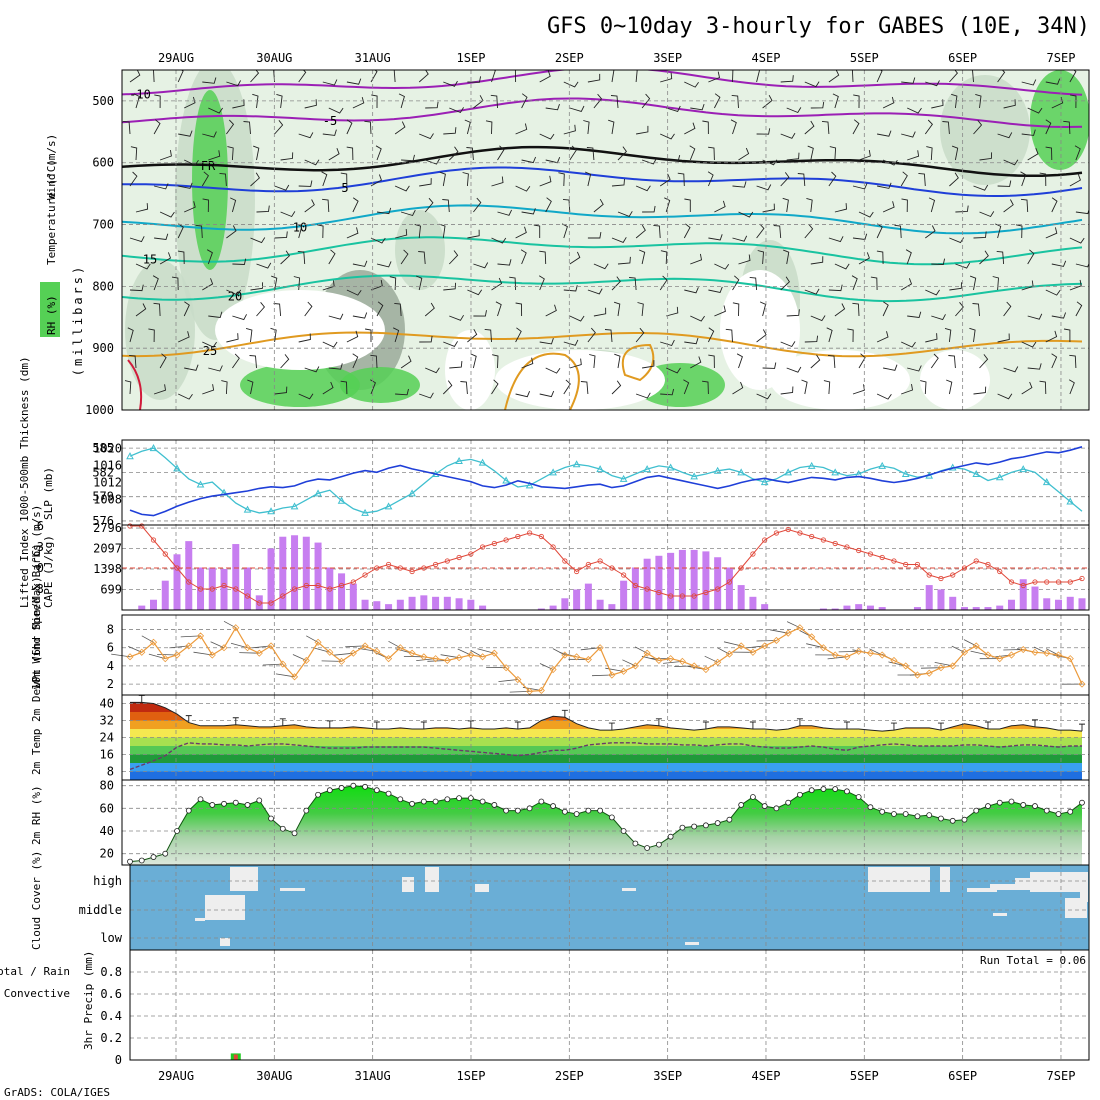 The height and width of the screenshot is (1100, 1100). What do you see at coordinates (140, 95) in the screenshot?
I see `isotherm-label: -10` at bounding box center [140, 95].